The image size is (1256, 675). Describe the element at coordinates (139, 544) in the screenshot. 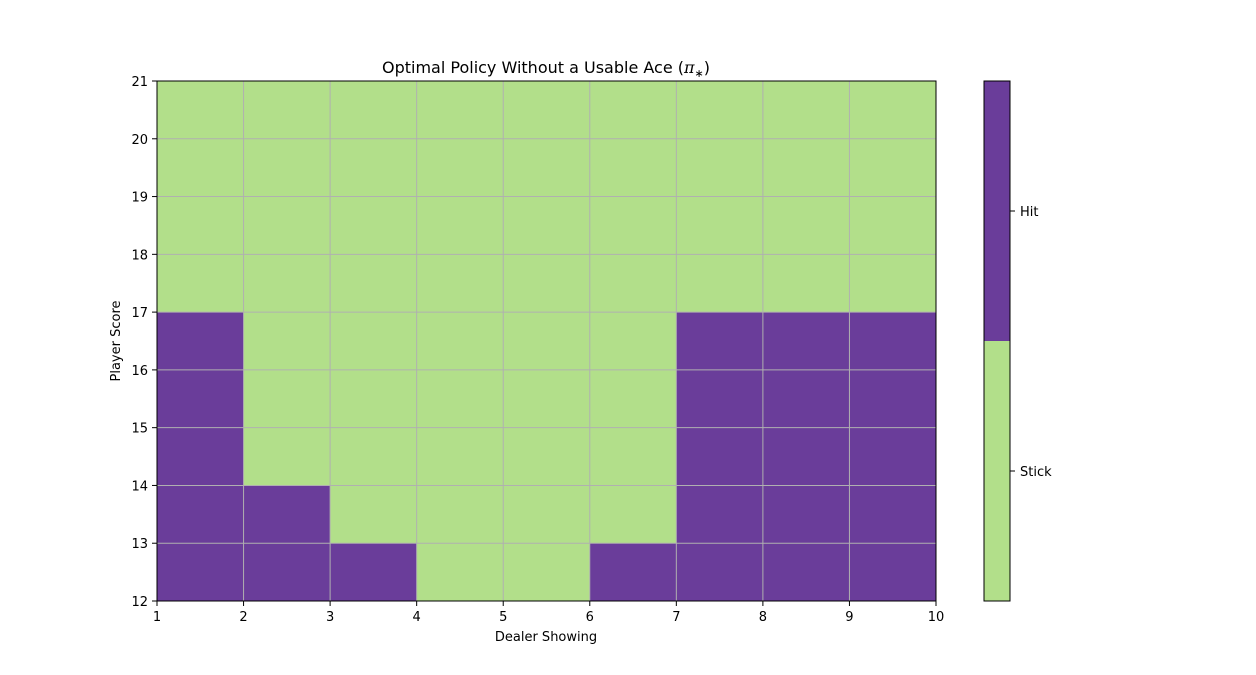

I see `y-tick-label: 13` at that location.